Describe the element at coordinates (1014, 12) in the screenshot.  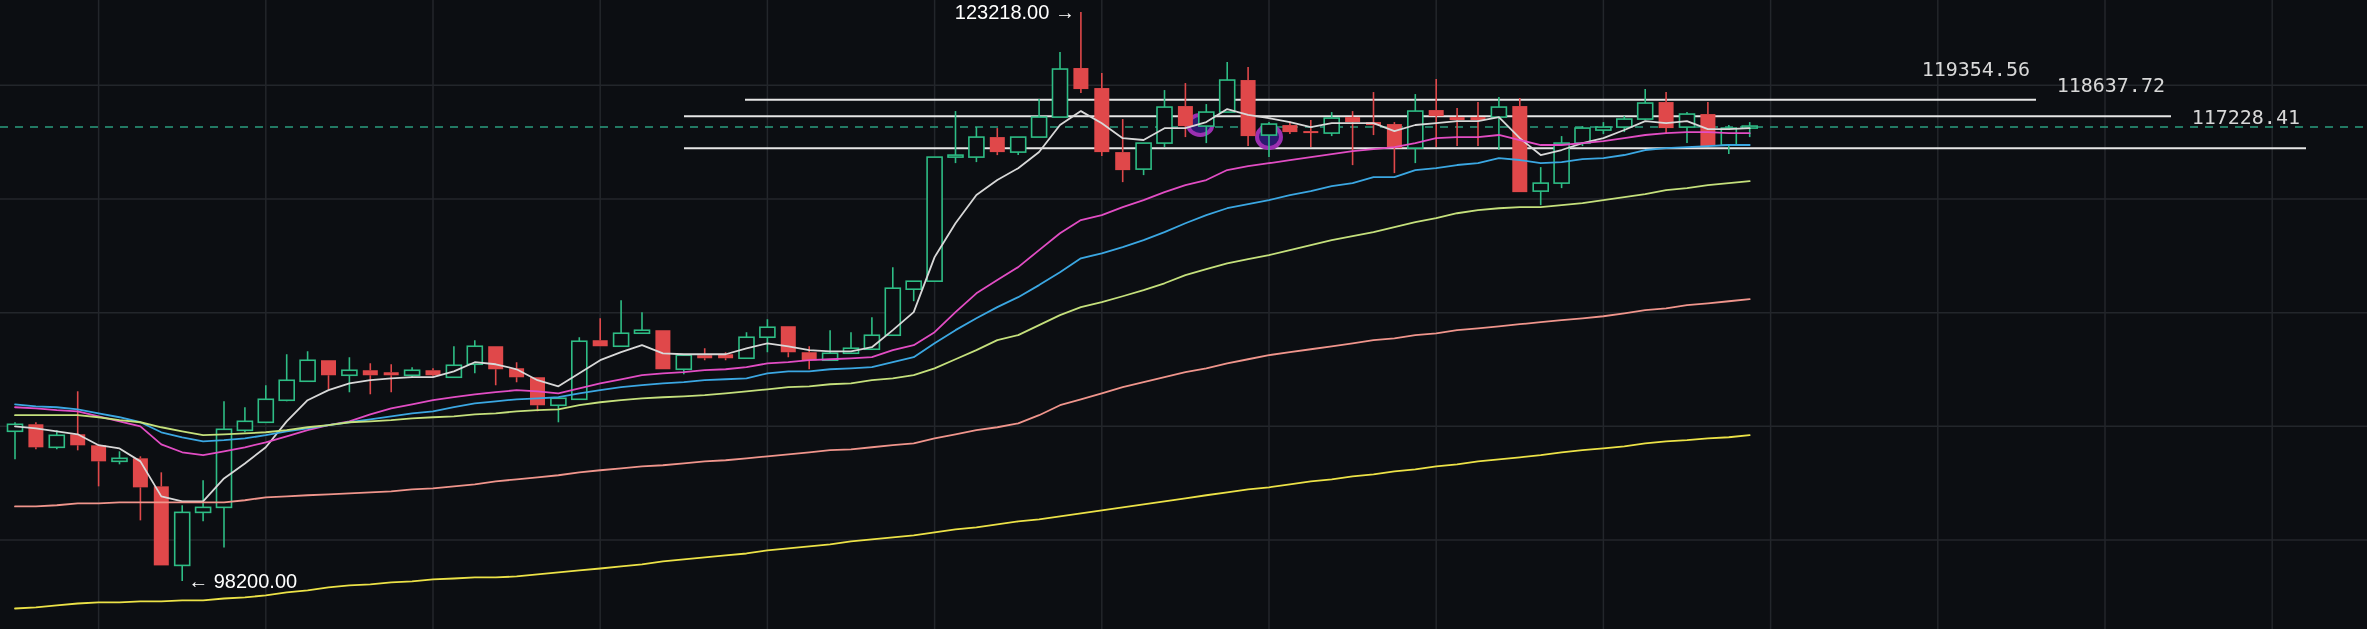
I see `annotation: 123218.00 →` at that location.